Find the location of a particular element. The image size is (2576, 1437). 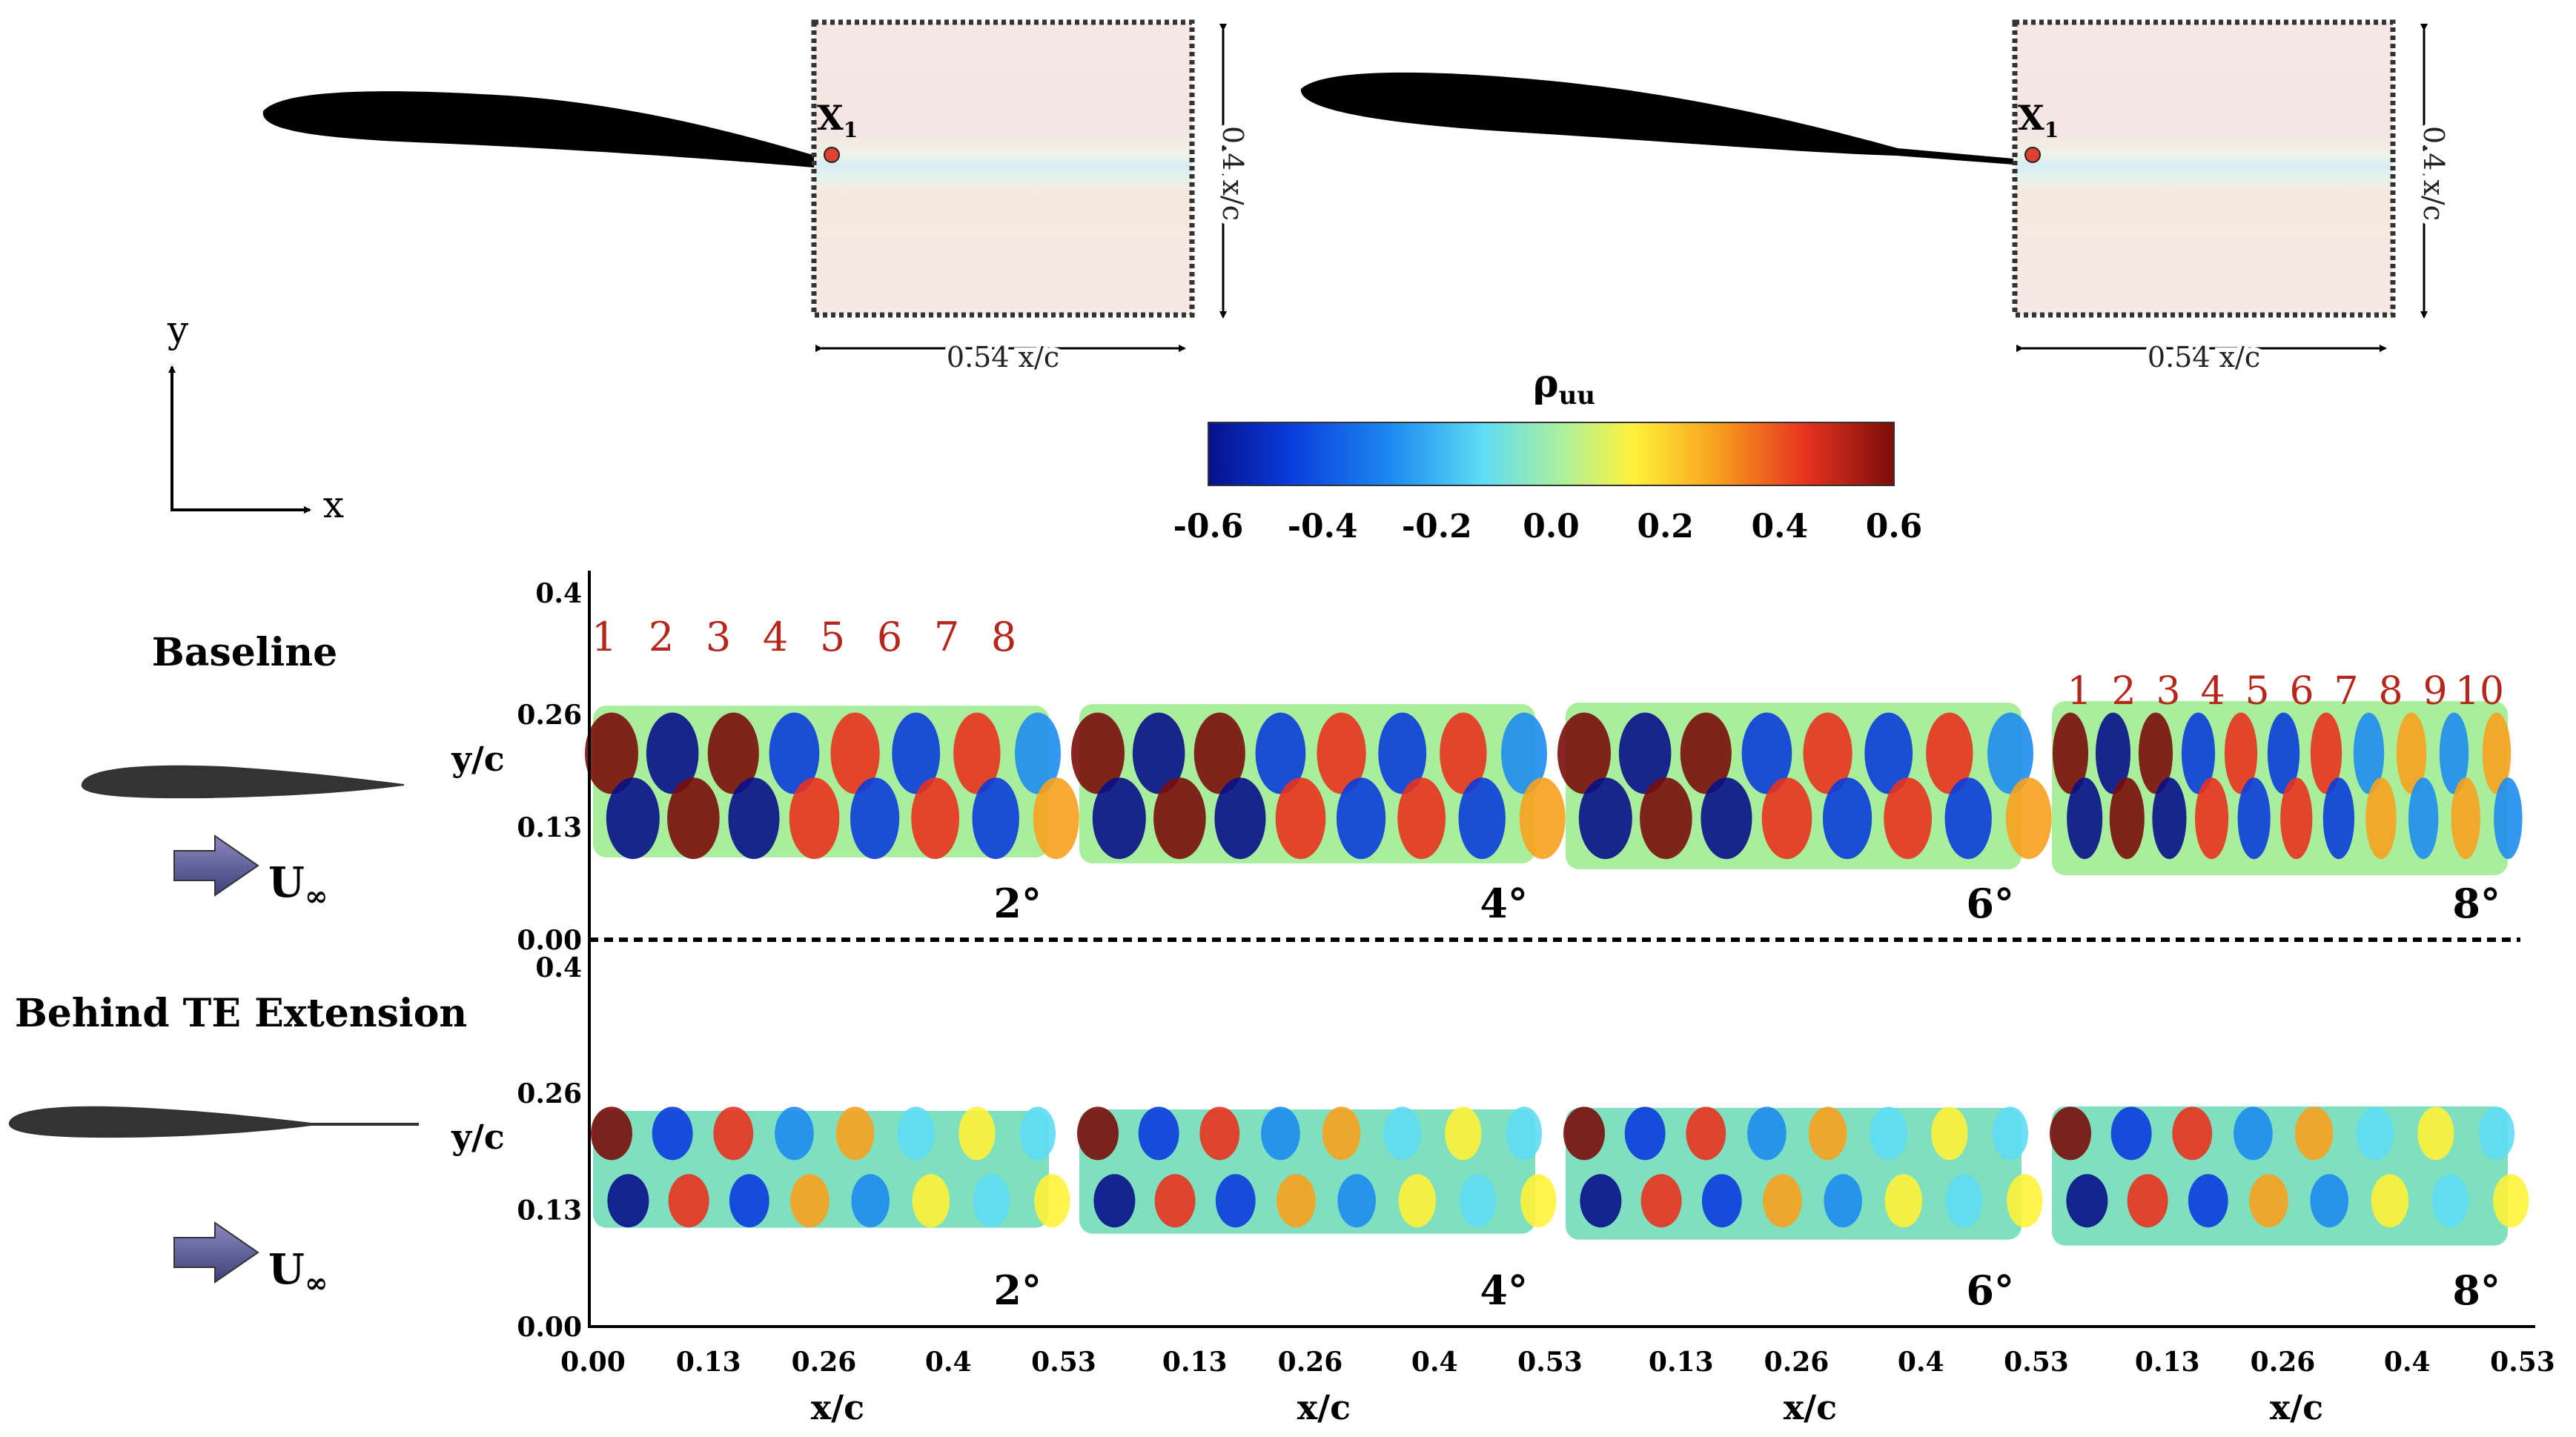

airfoil-te-extension is located at coordinates (1656, 118).